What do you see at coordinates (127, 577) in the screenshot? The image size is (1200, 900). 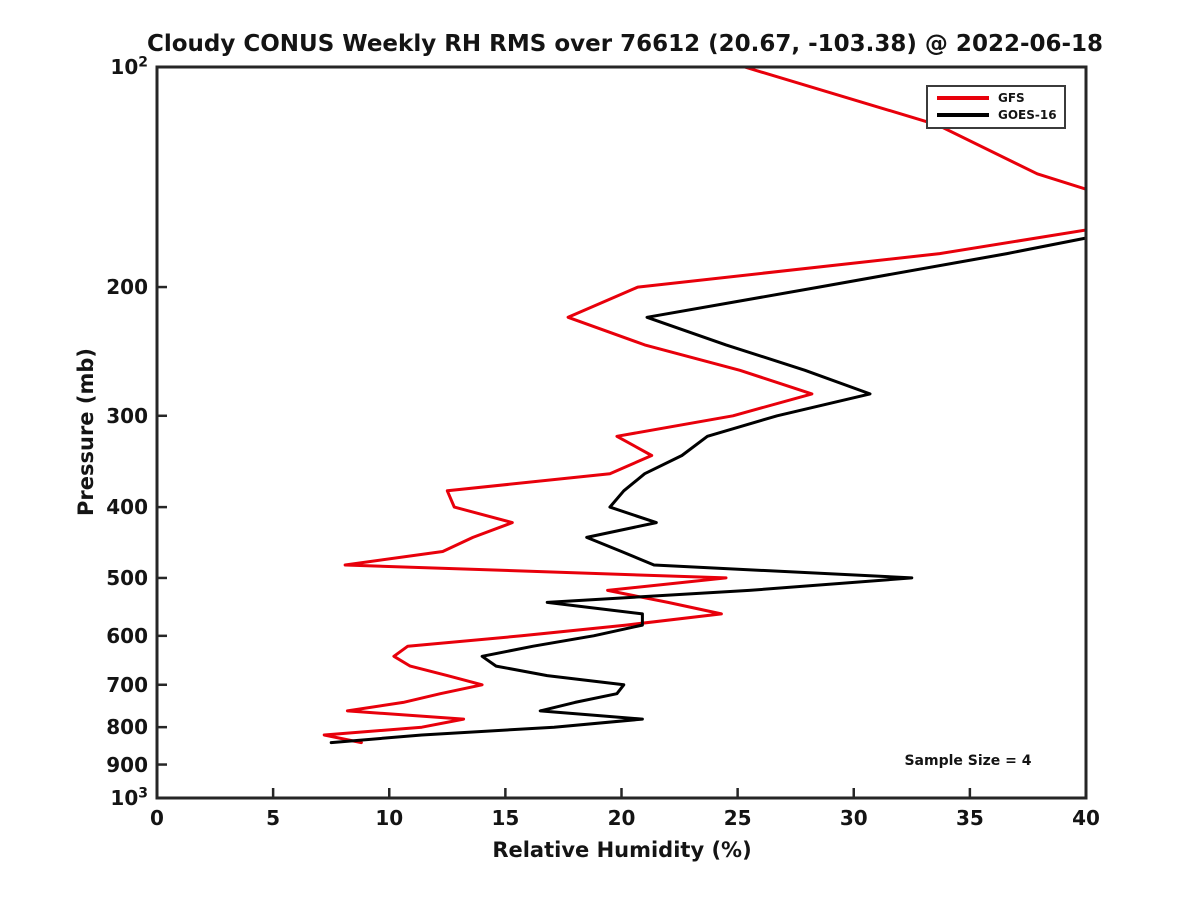 I see `y-tick-label: 500` at bounding box center [127, 577].